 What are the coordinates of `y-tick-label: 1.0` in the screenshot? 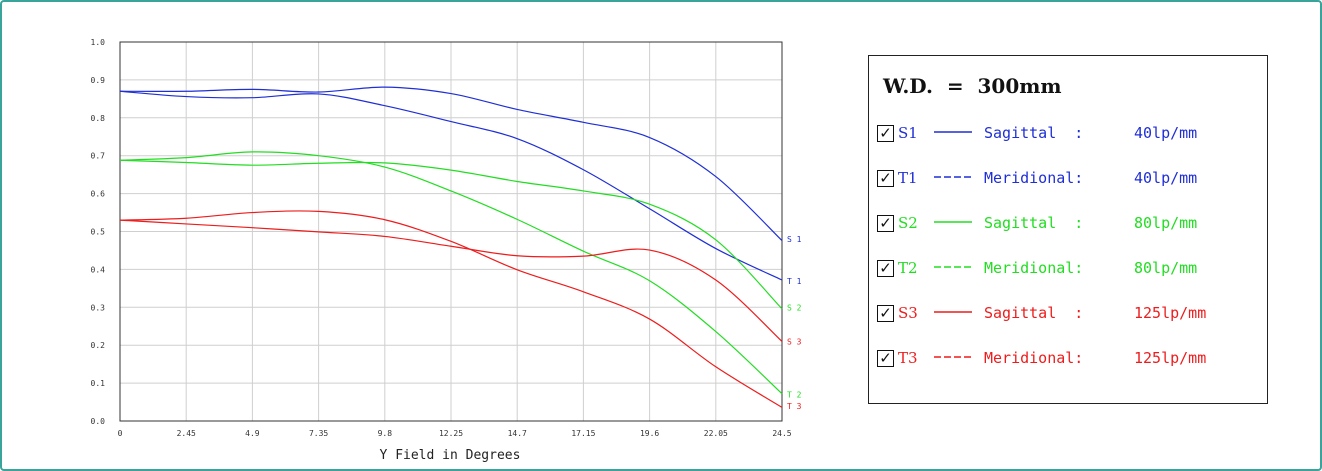 It's located at (98, 42).